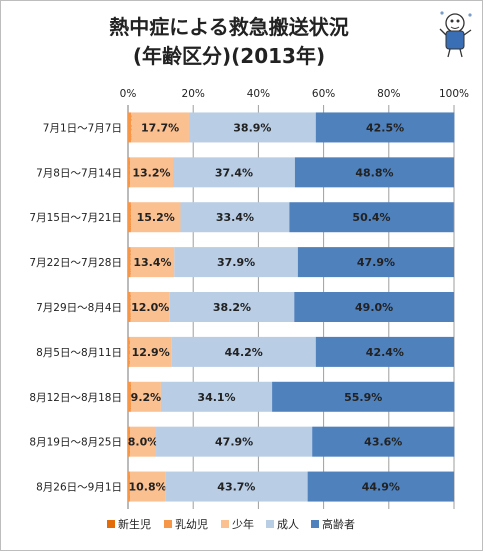 The width and height of the screenshot is (485, 556). I want to click on data-label: 17.7%, so click(160, 127).